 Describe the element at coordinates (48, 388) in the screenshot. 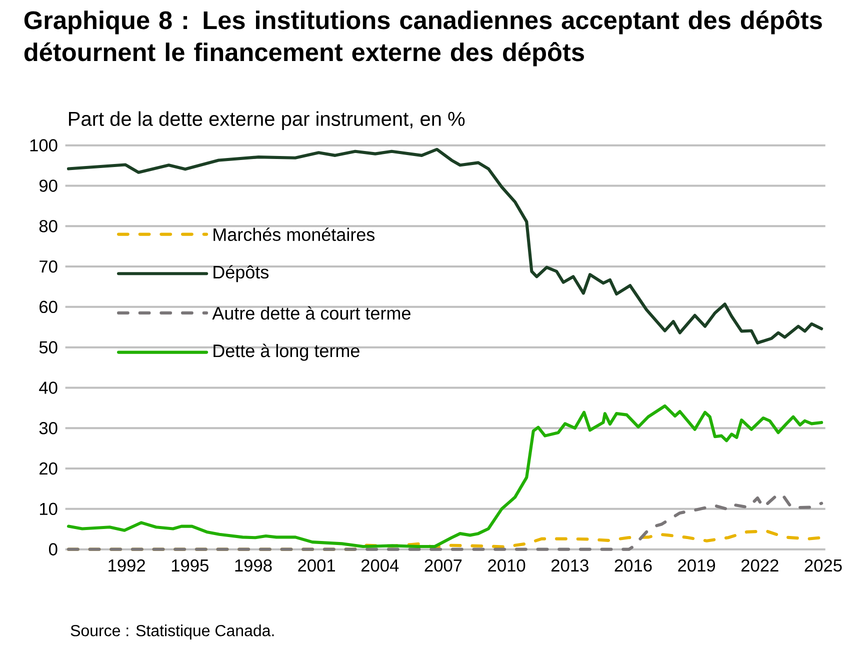

I see `y-tick-label: 40` at that location.